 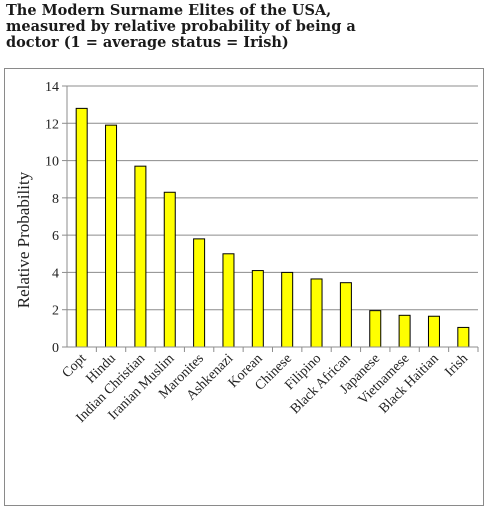 What do you see at coordinates (55, 348) in the screenshot?
I see `y-tick-label: 0` at bounding box center [55, 348].